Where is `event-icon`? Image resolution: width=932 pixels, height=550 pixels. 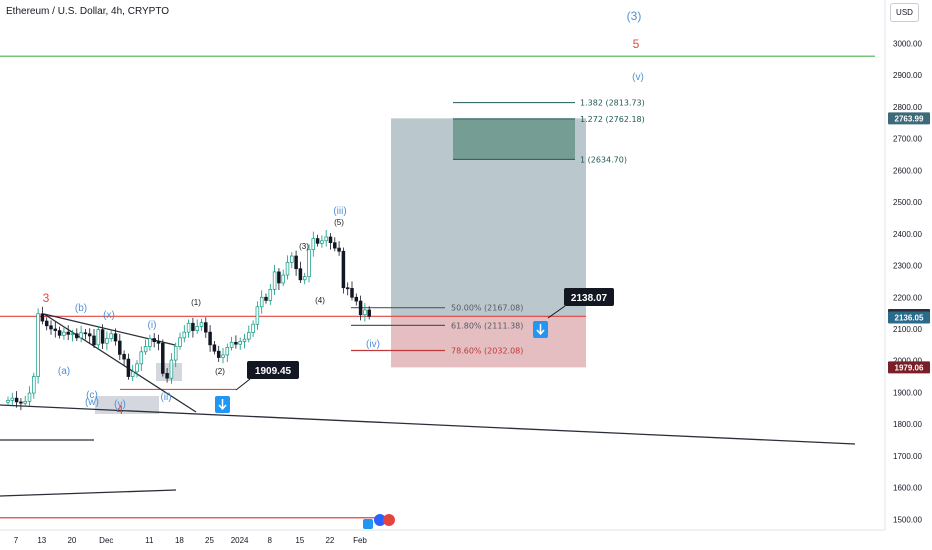
event-icon is located at coordinates (368, 524).